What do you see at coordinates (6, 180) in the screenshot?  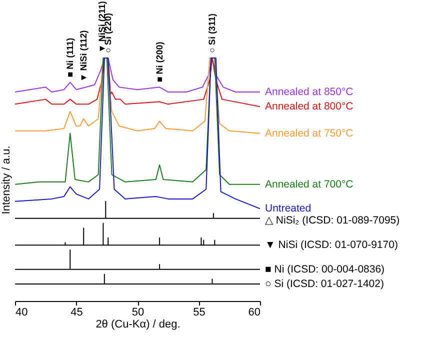 I see `y-axis-title: Intensity / a.u.` at bounding box center [6, 180].